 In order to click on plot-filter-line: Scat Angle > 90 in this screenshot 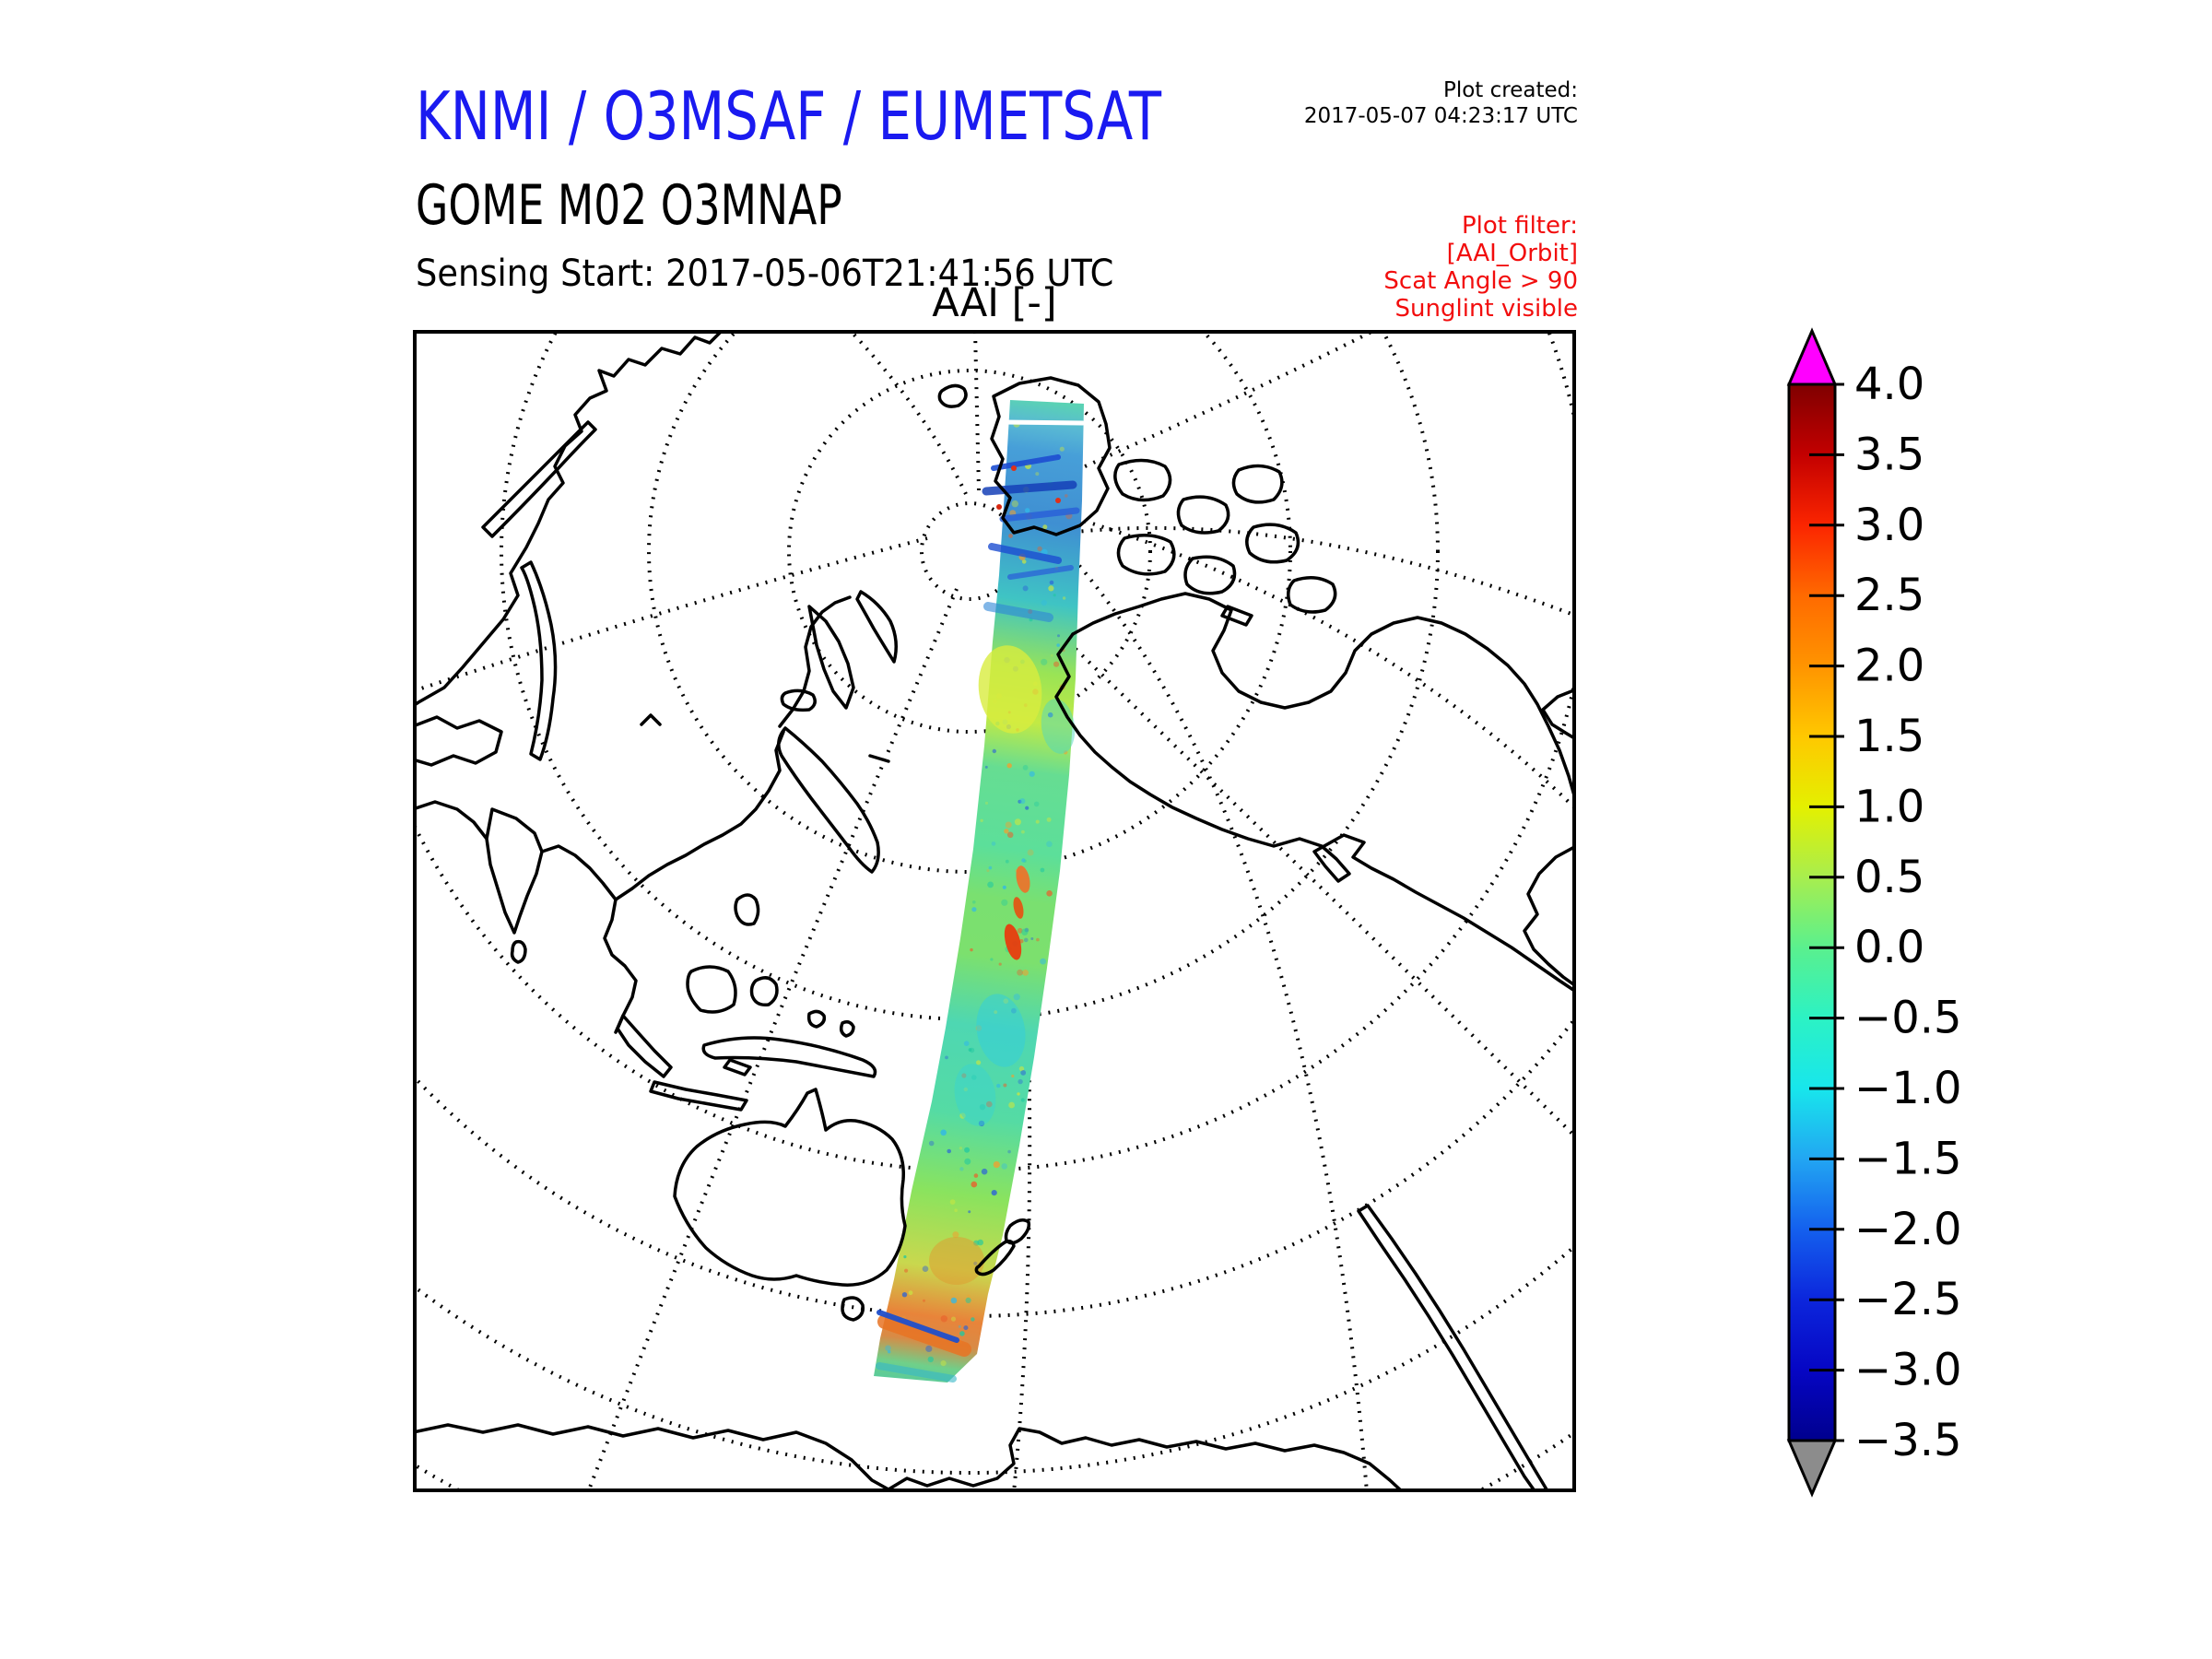, I will do `click(1480, 281)`.